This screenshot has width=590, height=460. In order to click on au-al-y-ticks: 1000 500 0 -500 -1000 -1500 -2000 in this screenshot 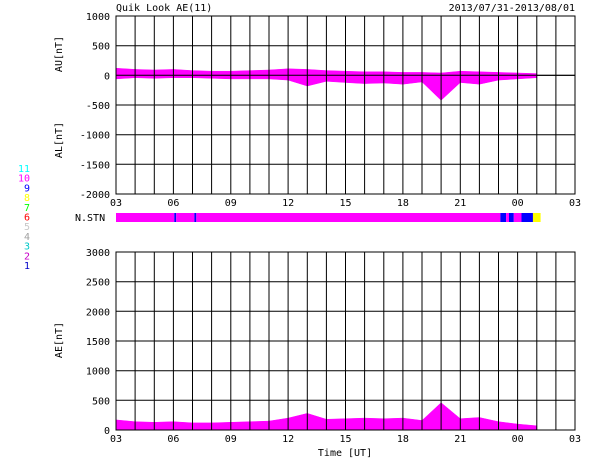, I will do `click(95, 106)`.